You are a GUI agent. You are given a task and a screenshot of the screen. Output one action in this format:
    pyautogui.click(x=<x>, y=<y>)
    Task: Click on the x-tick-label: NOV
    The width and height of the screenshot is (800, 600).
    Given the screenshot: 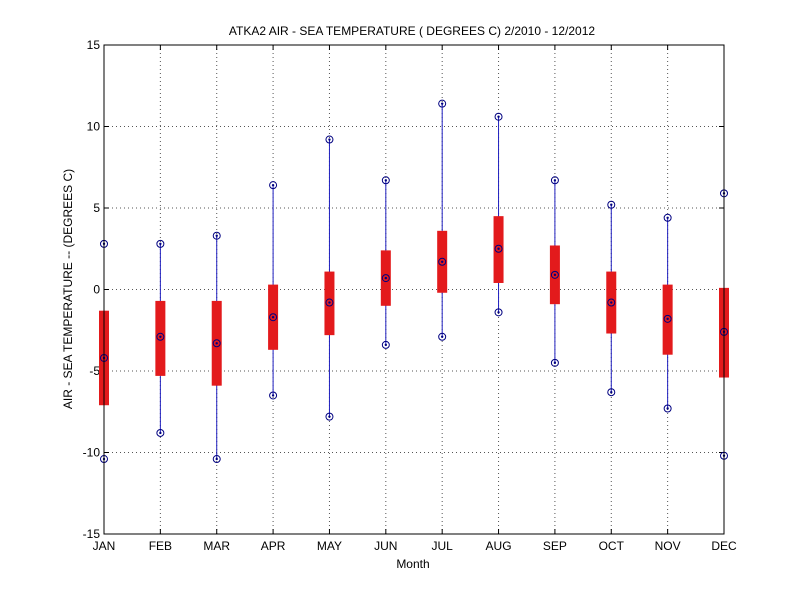 What is the action you would take?
    pyautogui.click(x=668, y=546)
    